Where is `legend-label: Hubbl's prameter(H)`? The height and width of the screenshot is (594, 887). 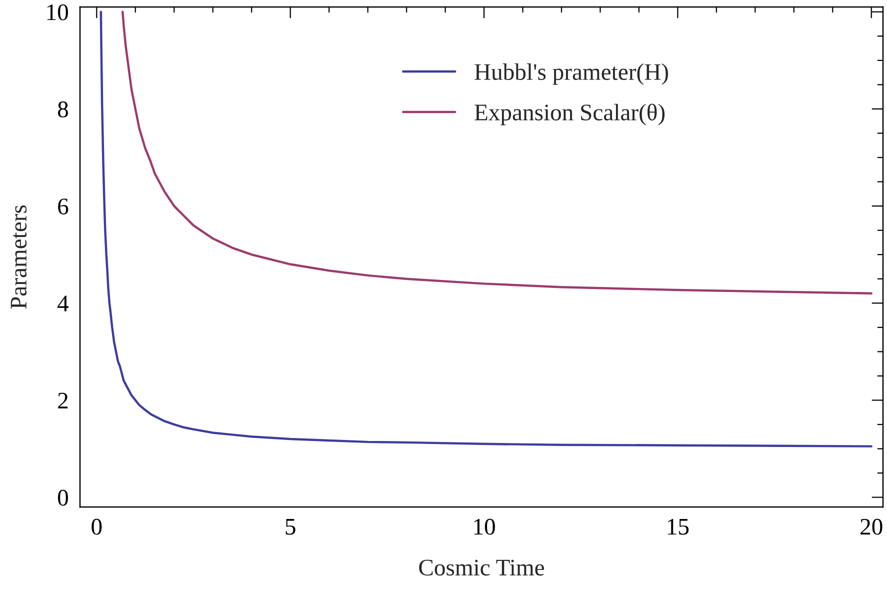
legend-label: Hubbl's prameter(H) is located at coordinates (571, 74).